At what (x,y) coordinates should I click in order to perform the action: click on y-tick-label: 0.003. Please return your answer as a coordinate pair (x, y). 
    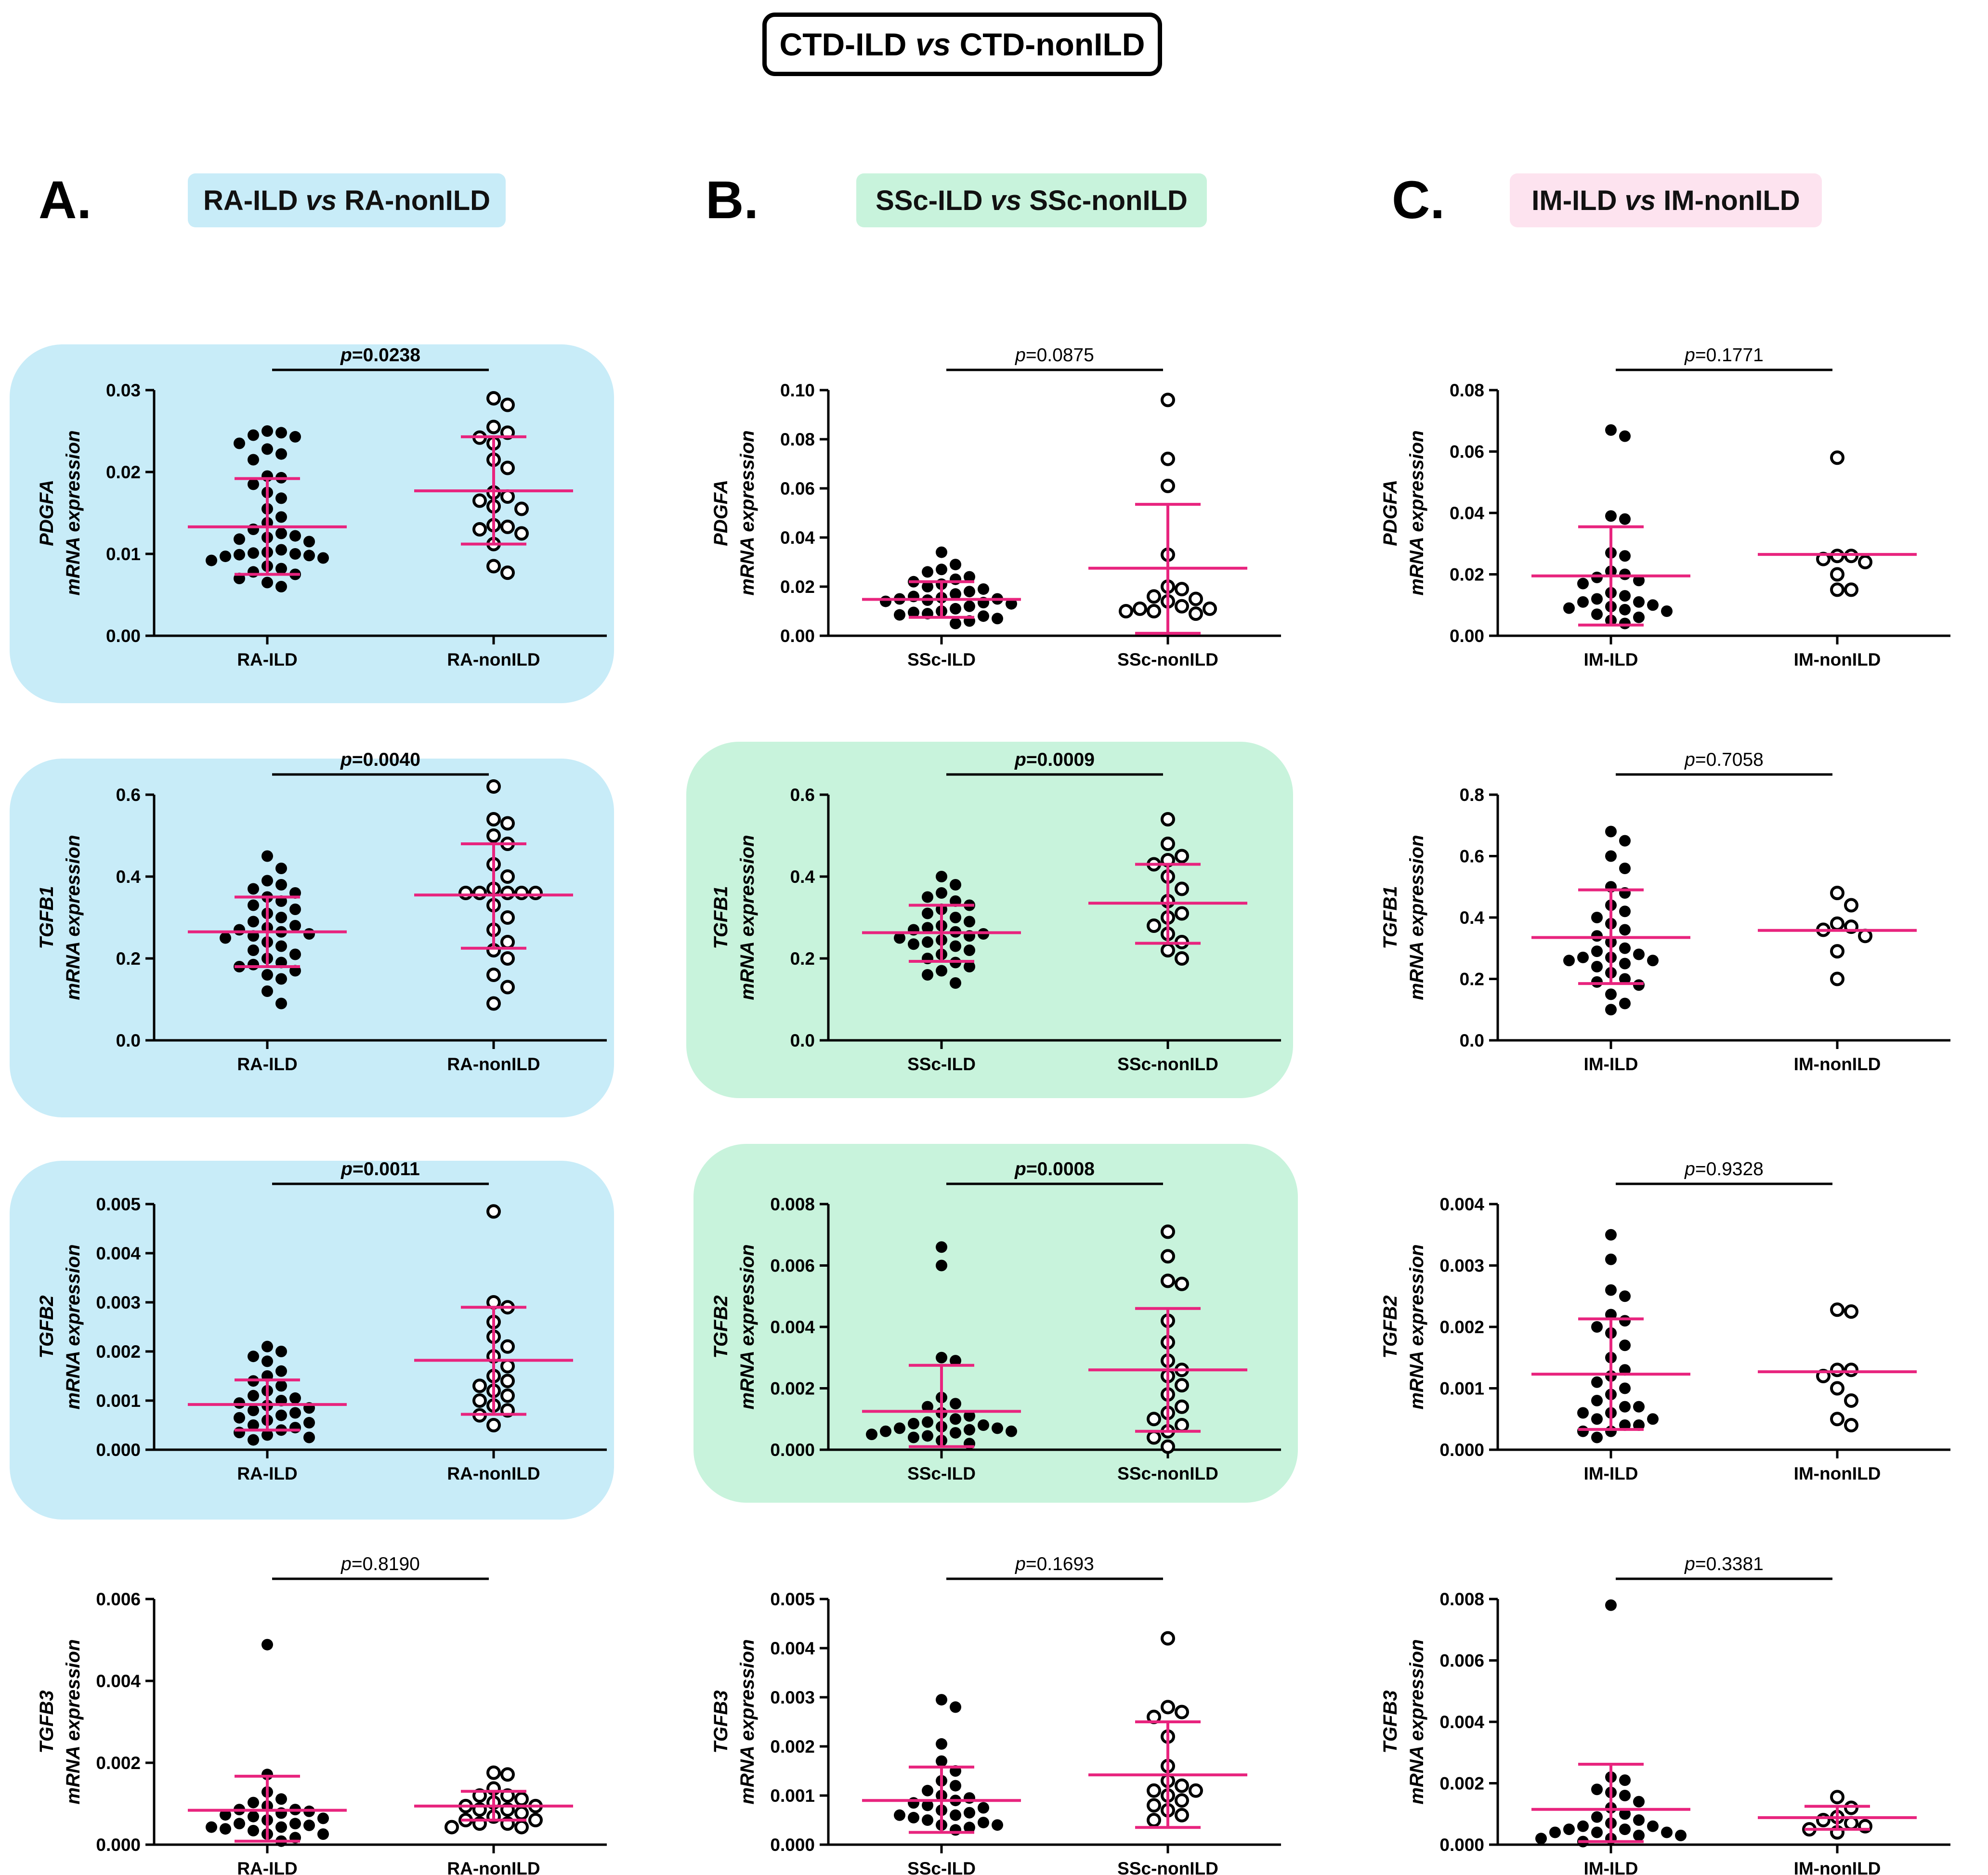
    Looking at the image, I should click on (1461, 1266).